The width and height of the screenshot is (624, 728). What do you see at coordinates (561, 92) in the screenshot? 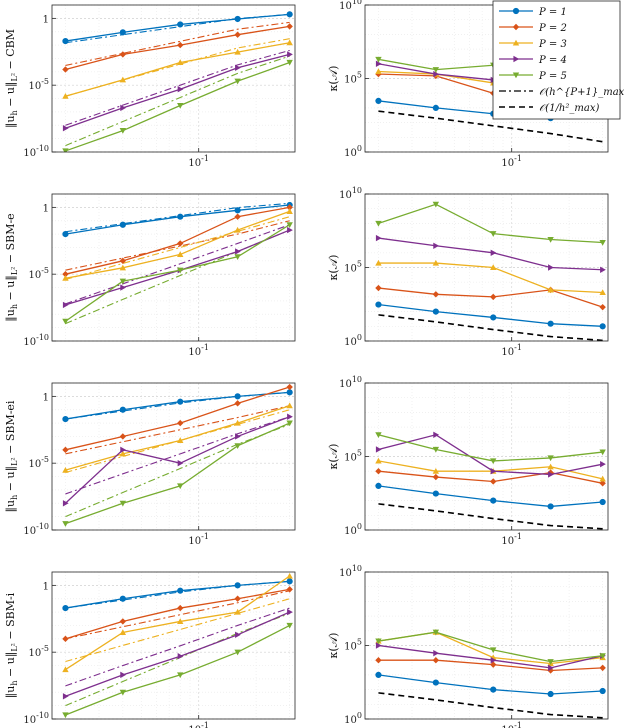
I see `legend-entry: 𝒪(h^{P+1}_max)` at bounding box center [561, 92].